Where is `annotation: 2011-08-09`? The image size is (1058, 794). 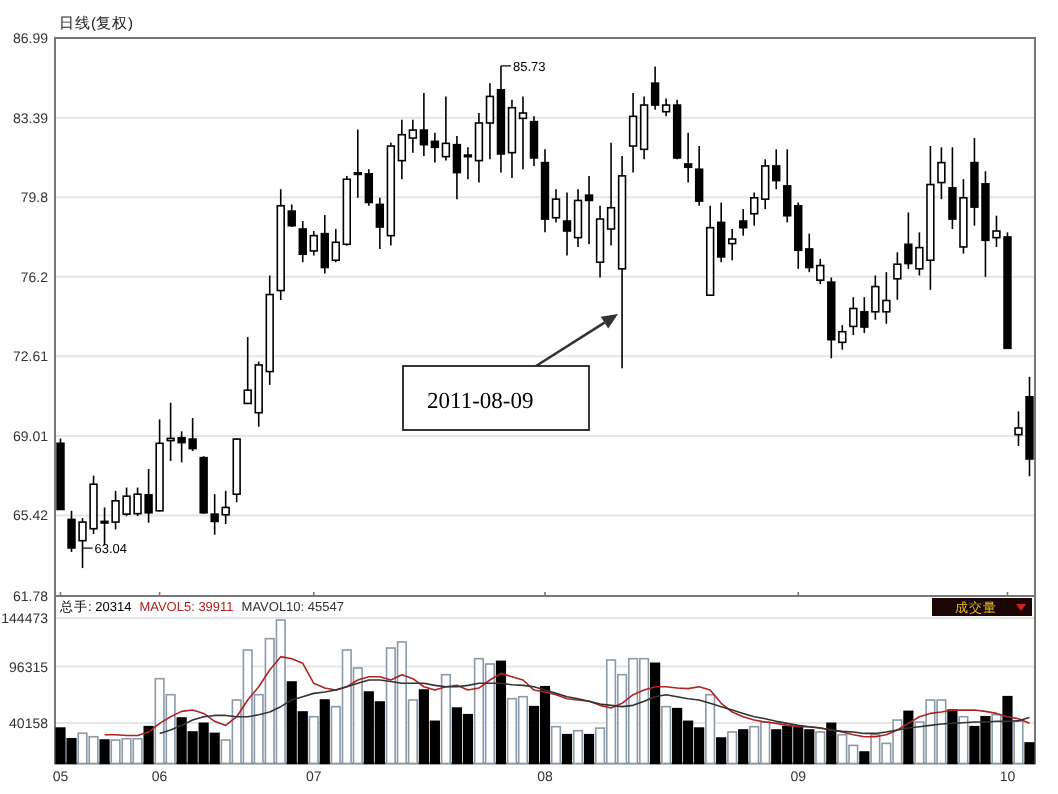
annotation: 2011-08-09 is located at coordinates (480, 402).